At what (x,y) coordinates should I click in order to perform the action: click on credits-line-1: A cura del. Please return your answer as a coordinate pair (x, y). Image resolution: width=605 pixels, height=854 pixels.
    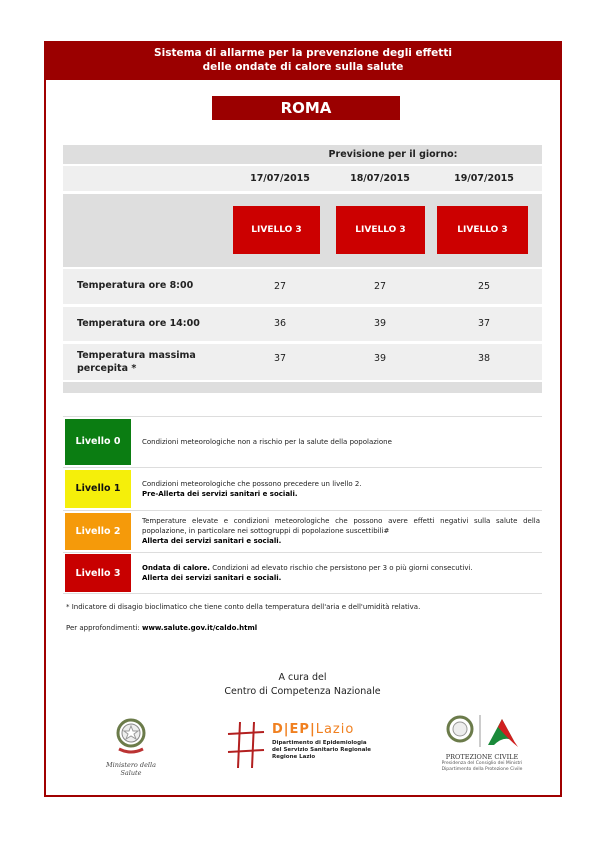
    Looking at the image, I should click on (302, 677).